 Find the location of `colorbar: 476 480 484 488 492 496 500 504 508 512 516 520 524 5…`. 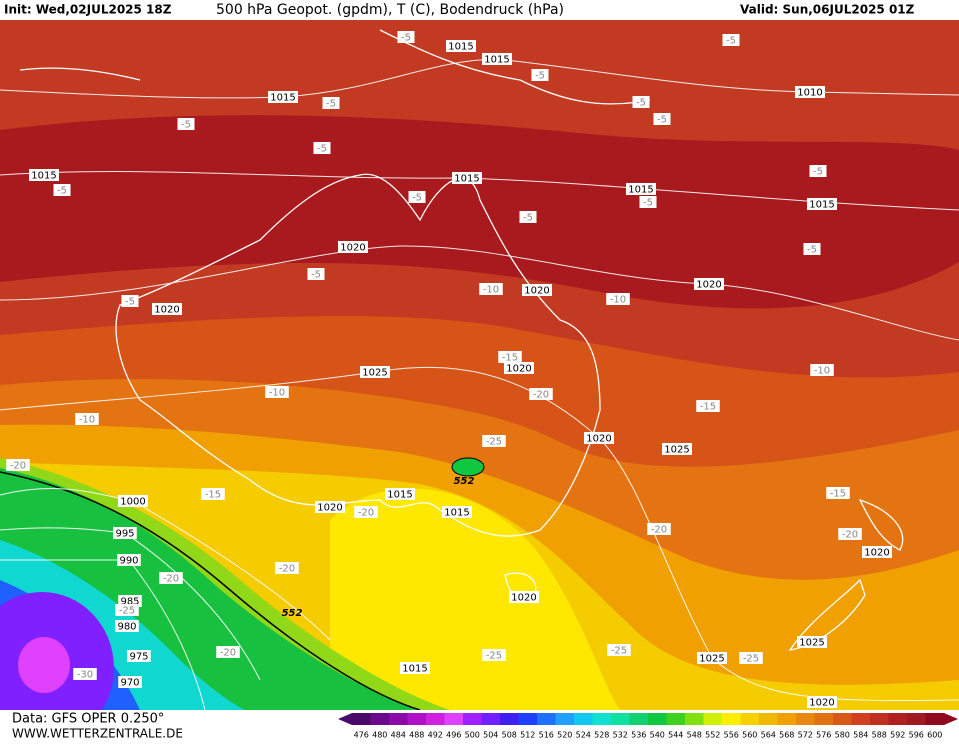

colorbar: 476 480 484 488 492 496 500 504 508 512 516 520 524 5… is located at coordinates (648, 726).